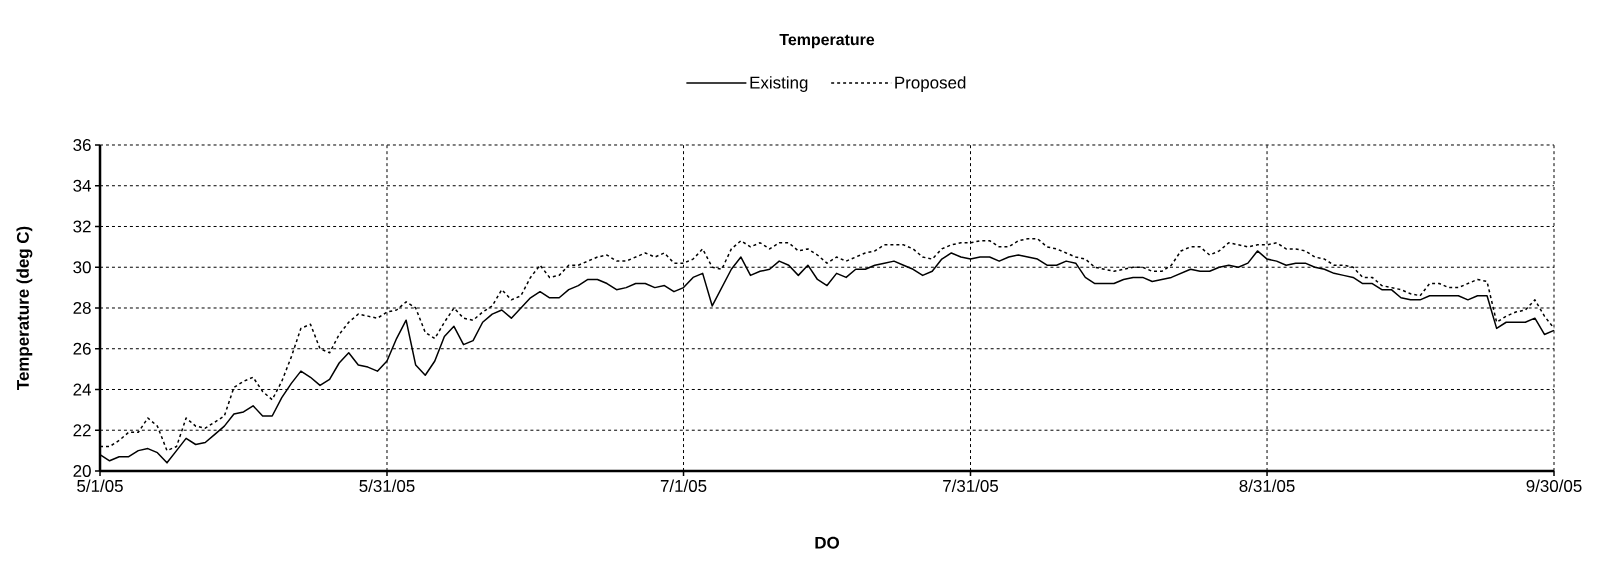 This screenshot has width=1606, height=572. What do you see at coordinates (82, 389) in the screenshot?
I see `y-tick-label: 24` at bounding box center [82, 389].